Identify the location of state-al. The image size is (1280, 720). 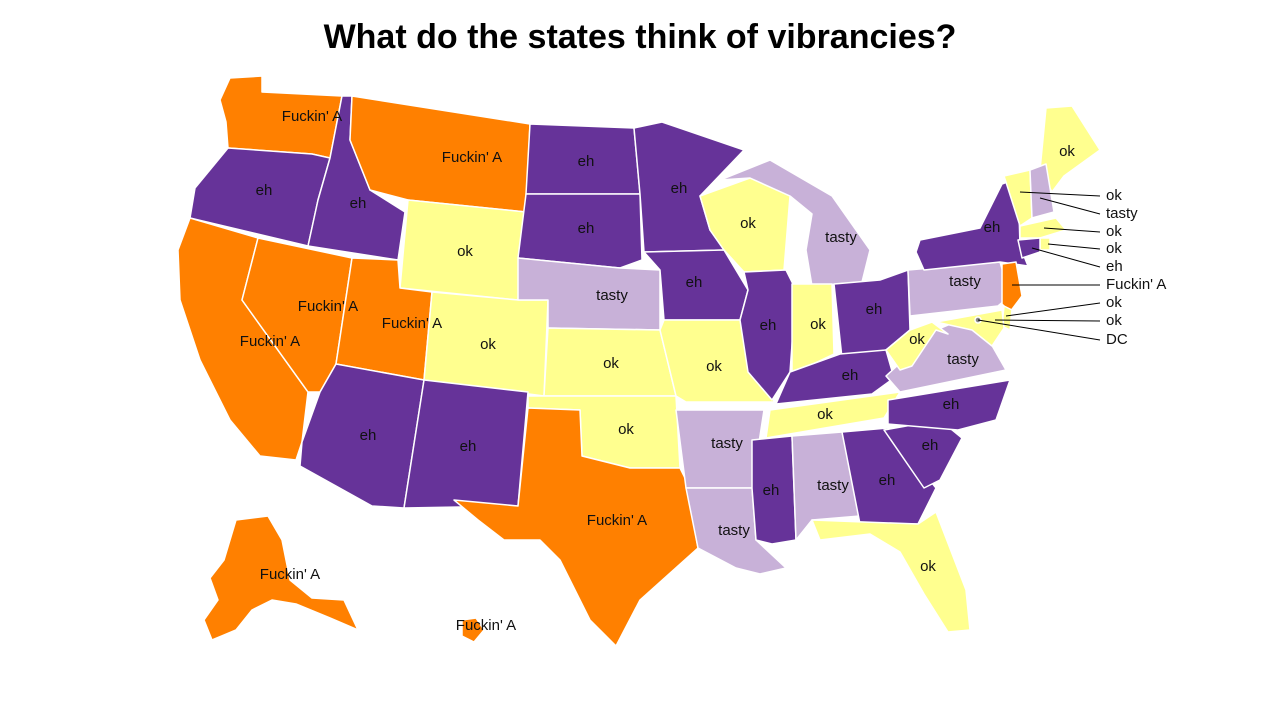
(826, 486).